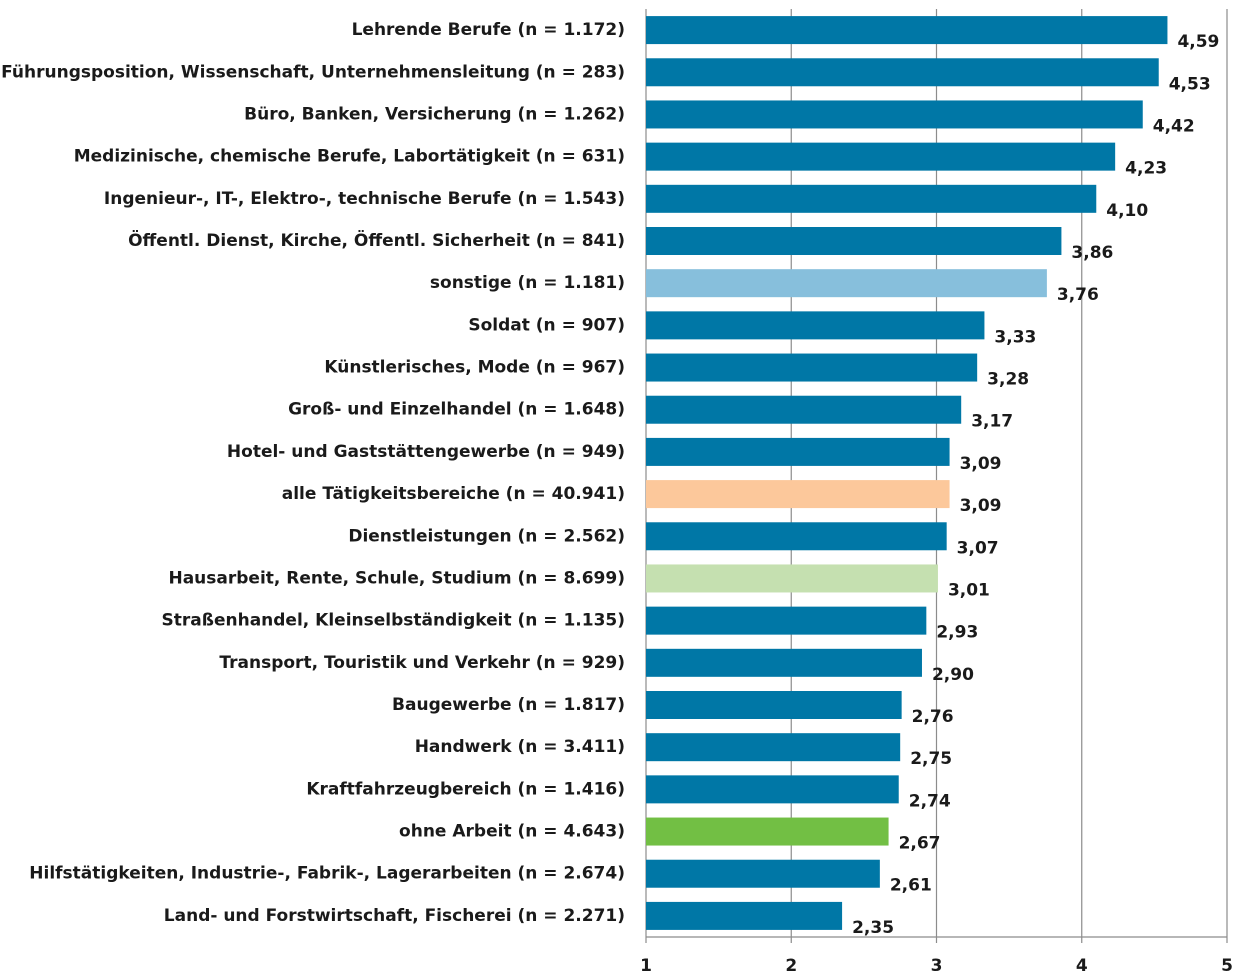 The width and height of the screenshot is (1239, 980). Describe the element at coordinates (1078, 295) in the screenshot. I see `value-label: 3,76` at that location.